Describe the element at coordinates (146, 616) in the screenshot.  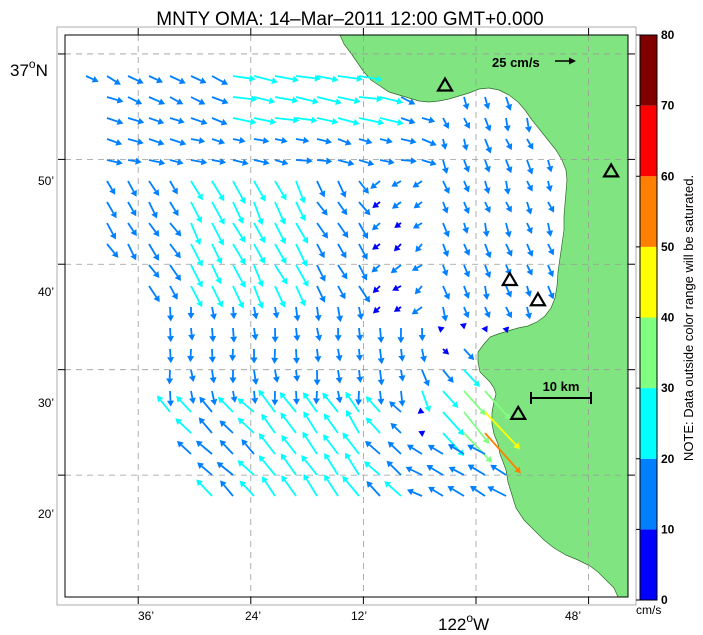
I see `x-tick-label-1: 36’` at that location.